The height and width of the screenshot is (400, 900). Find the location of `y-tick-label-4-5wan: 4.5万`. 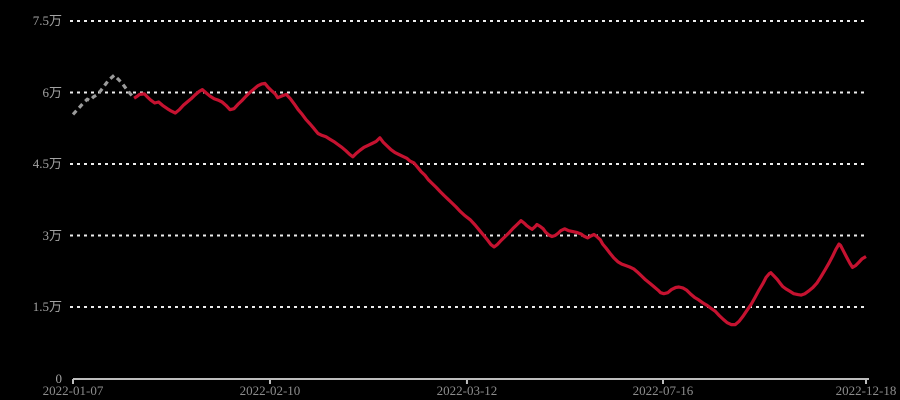

y-tick-label-4-5wan: 4.5万 is located at coordinates (47, 163).